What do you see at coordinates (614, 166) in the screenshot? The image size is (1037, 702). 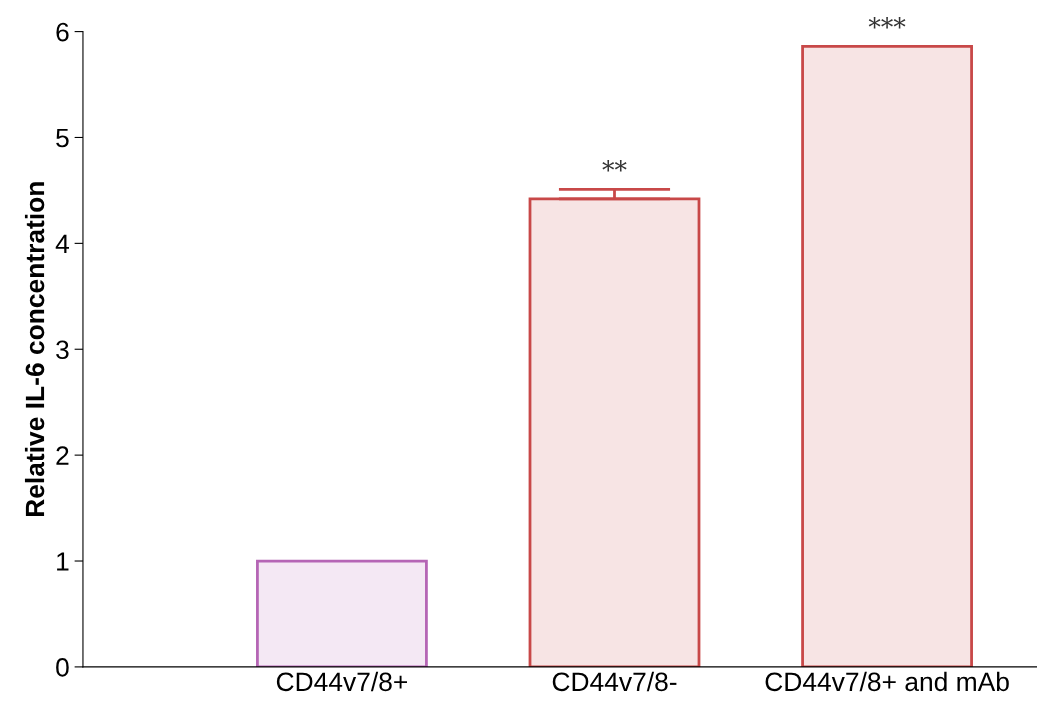 I see `annotation: **` at bounding box center [614, 166].